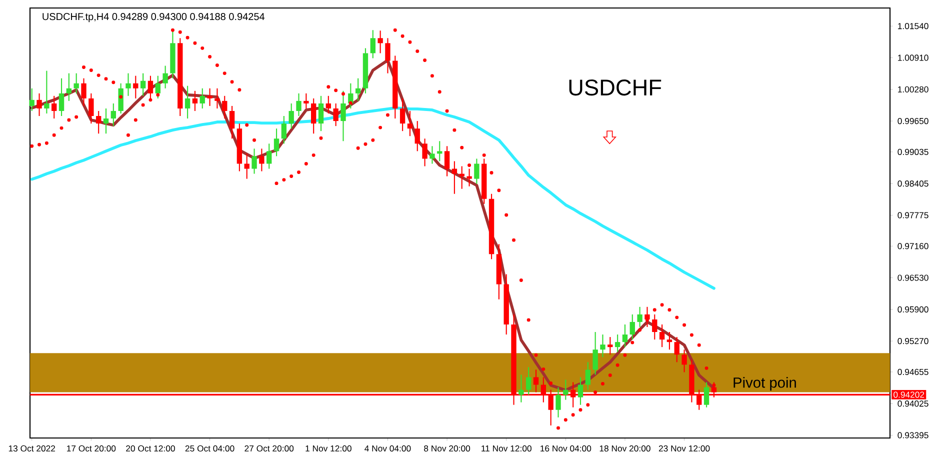 Image resolution: width=946 pixels, height=469 pixels. What do you see at coordinates (765, 384) in the screenshot?
I see `band-label: Pivot poin` at bounding box center [765, 384].